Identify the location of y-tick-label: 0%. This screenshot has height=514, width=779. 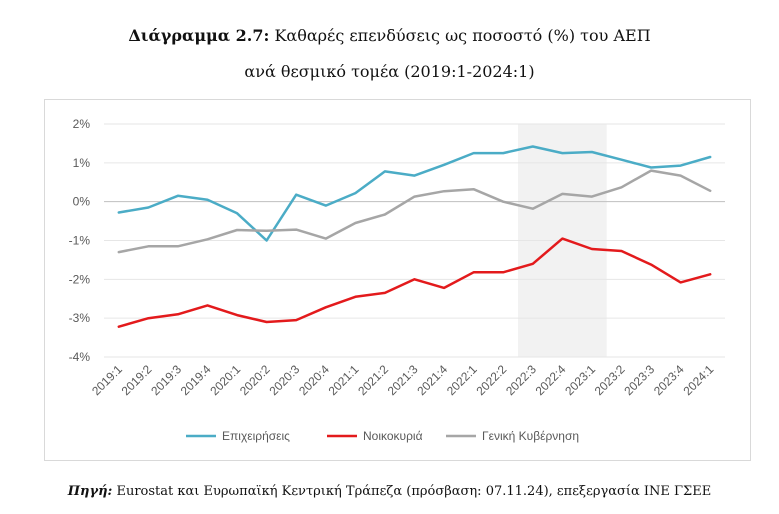
(82, 202).